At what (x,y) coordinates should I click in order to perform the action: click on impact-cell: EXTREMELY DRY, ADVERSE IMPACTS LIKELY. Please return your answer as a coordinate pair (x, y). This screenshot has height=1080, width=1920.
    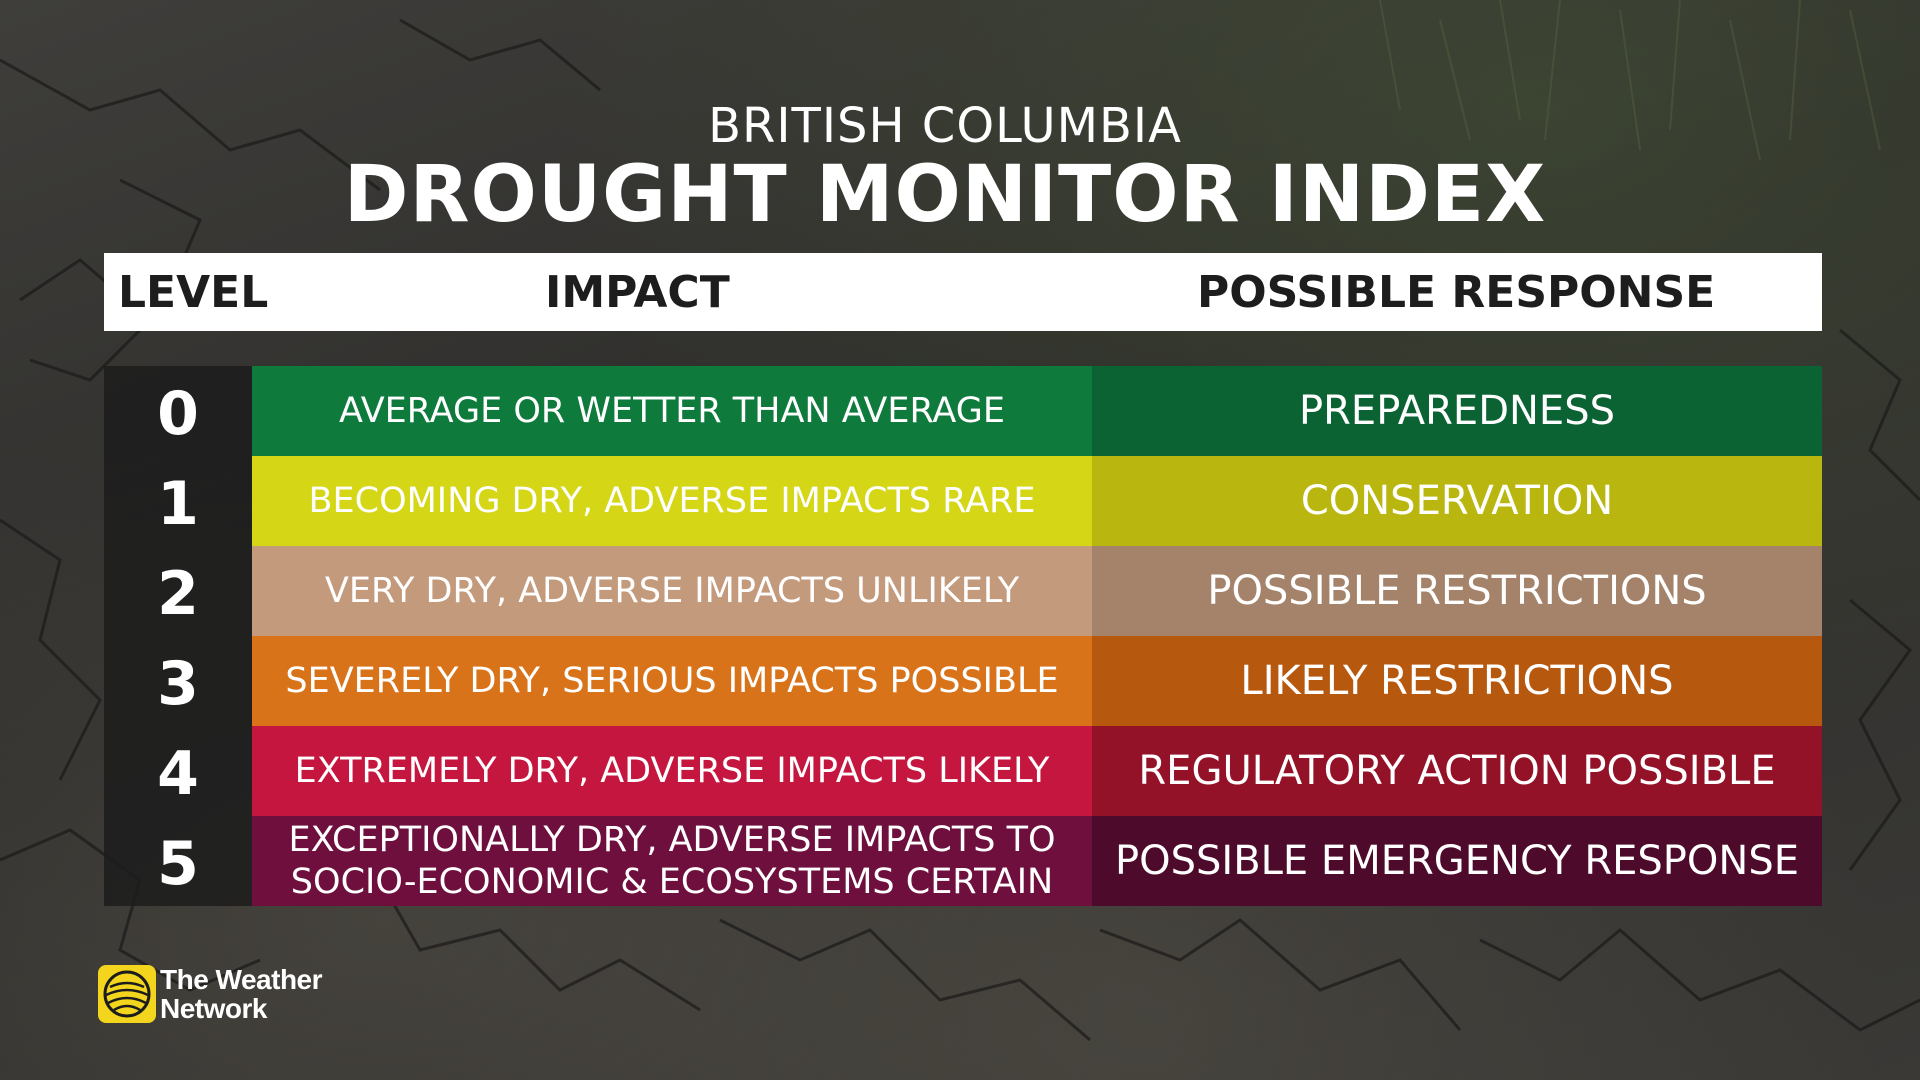
    Looking at the image, I should click on (672, 771).